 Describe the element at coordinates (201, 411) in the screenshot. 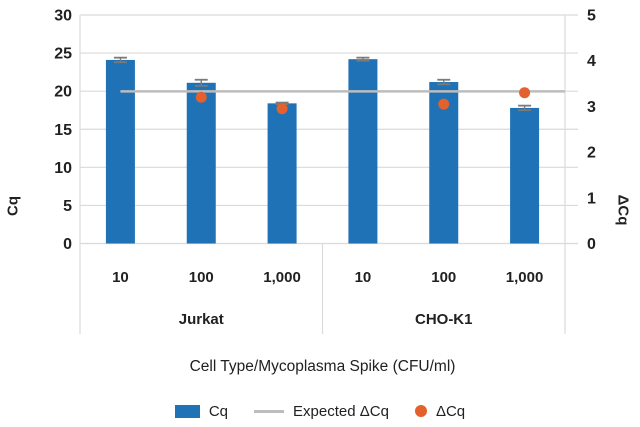

I see `legend-item-cq: Cq` at that location.